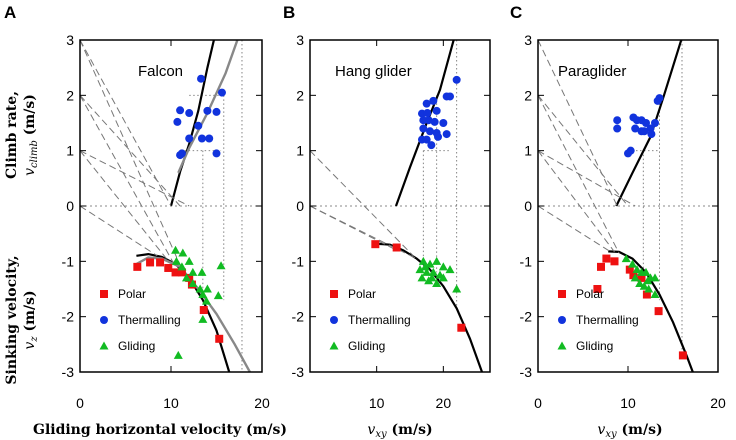  Describe the element at coordinates (104, 345) in the screenshot. I see `legend-marker-gliding` at that location.